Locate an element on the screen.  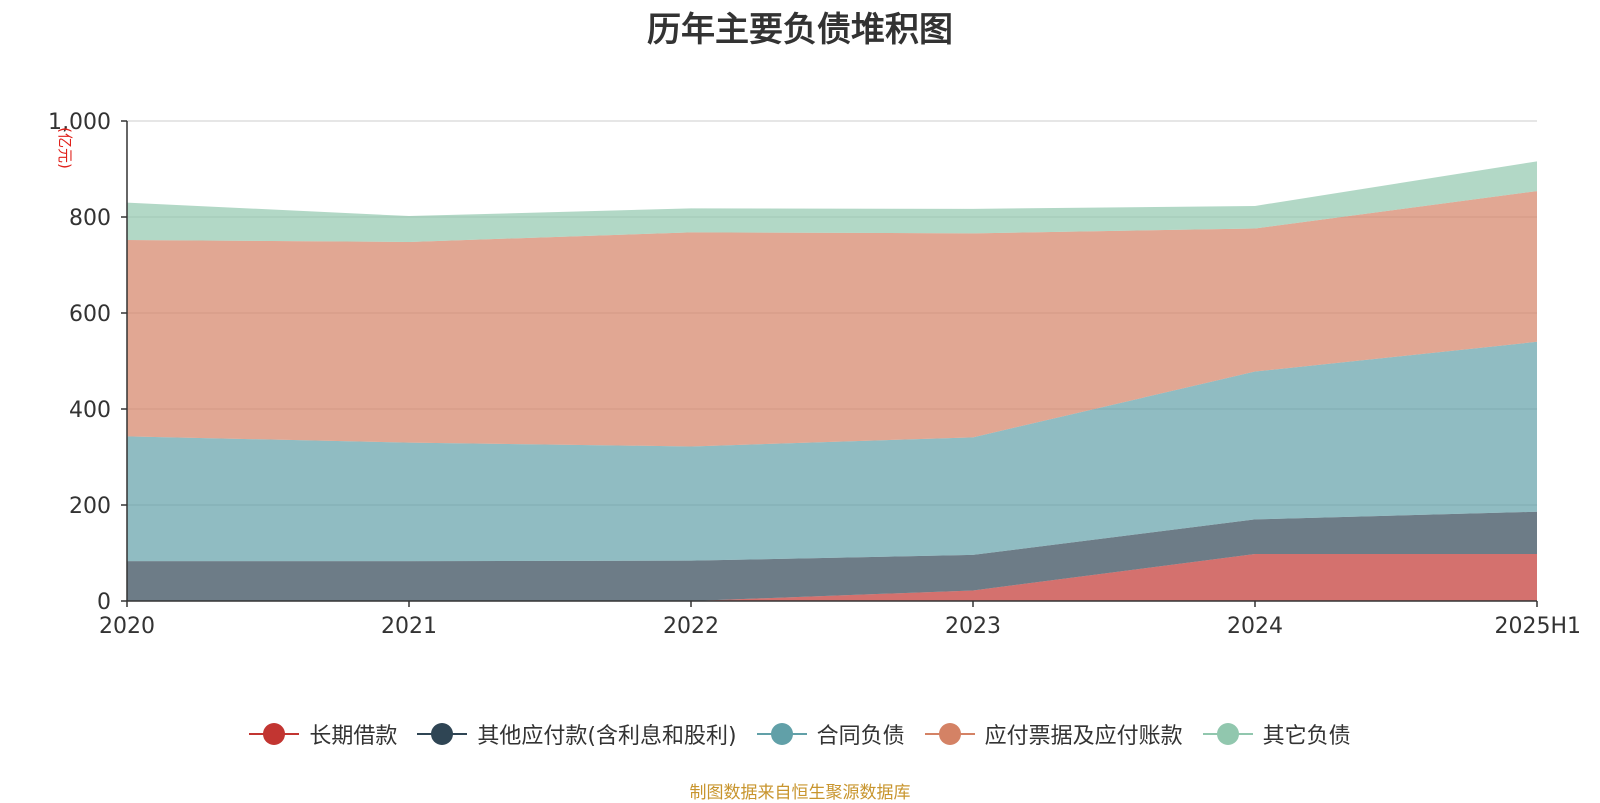
y-tick-label: 1,000 is located at coordinates (79, 122).